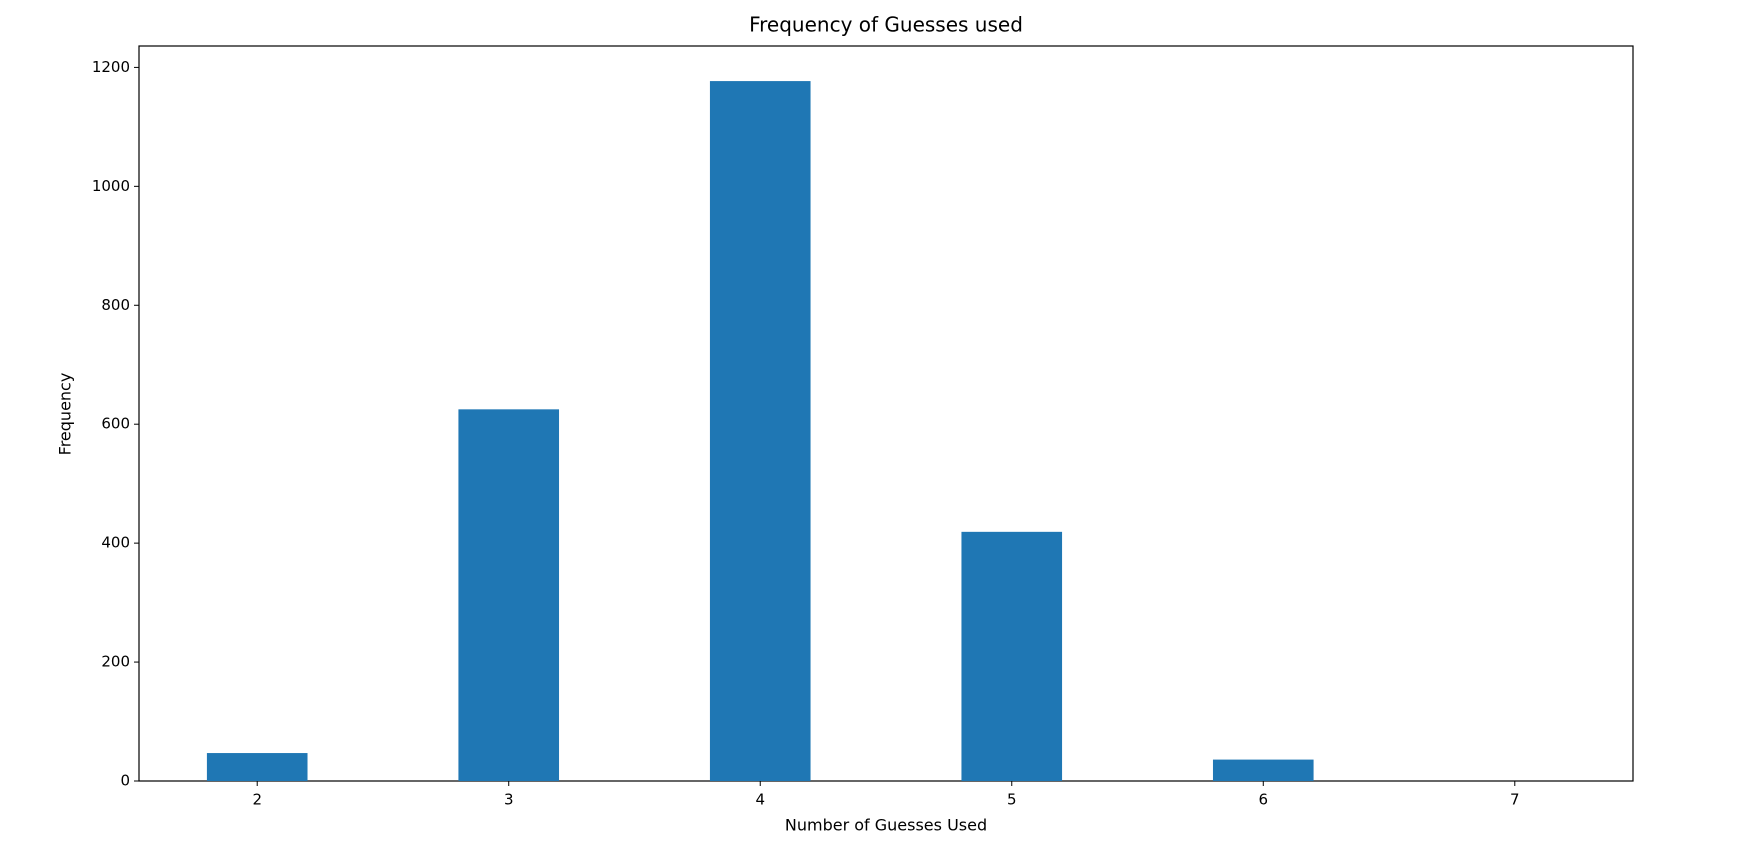  What do you see at coordinates (886, 825) in the screenshot?
I see `x-axis-label: Number of Guesses Used` at bounding box center [886, 825].